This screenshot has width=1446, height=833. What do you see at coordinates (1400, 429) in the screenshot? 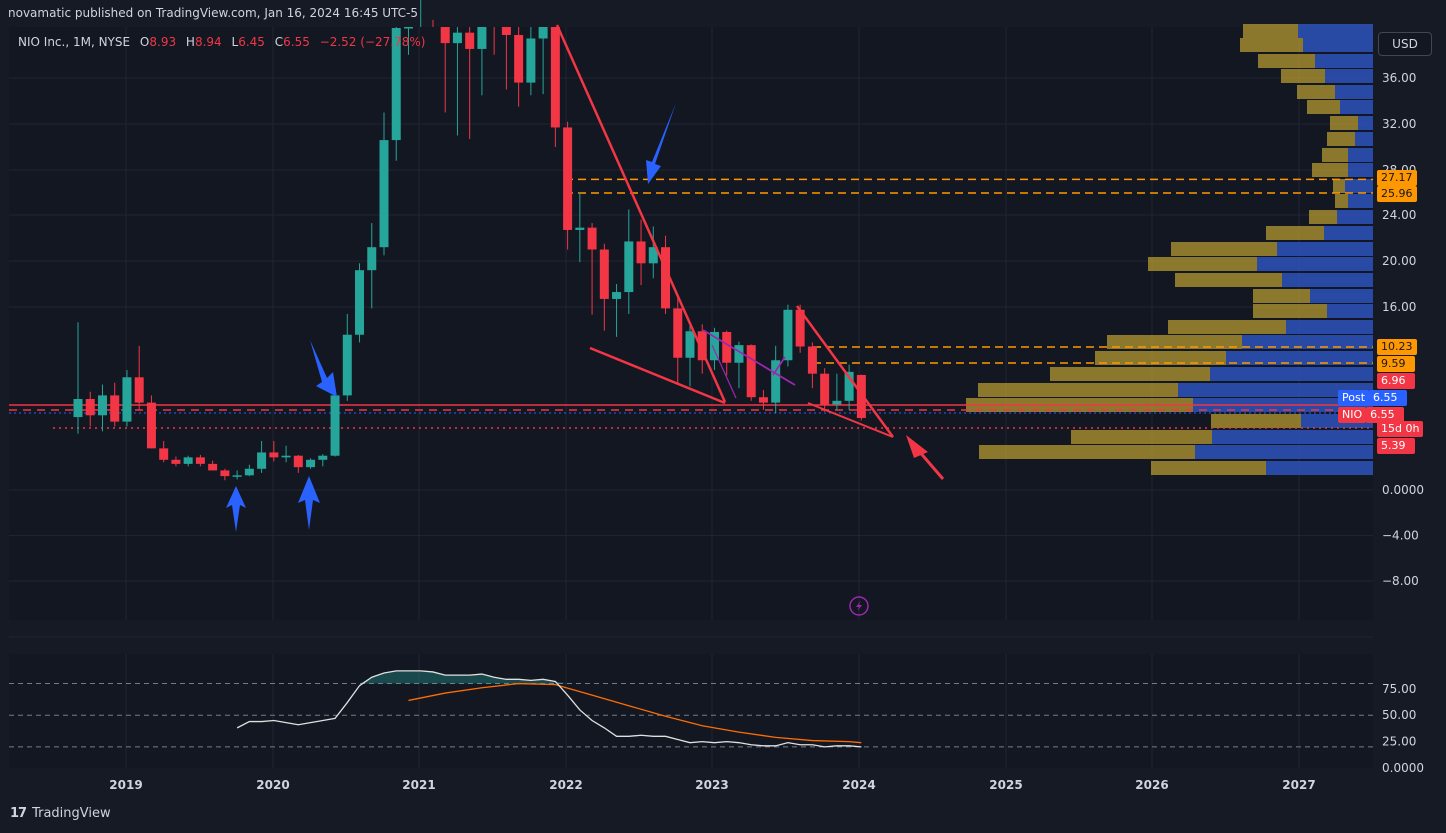
I see `price-axis-tag: 15d 0h` at bounding box center [1400, 429].